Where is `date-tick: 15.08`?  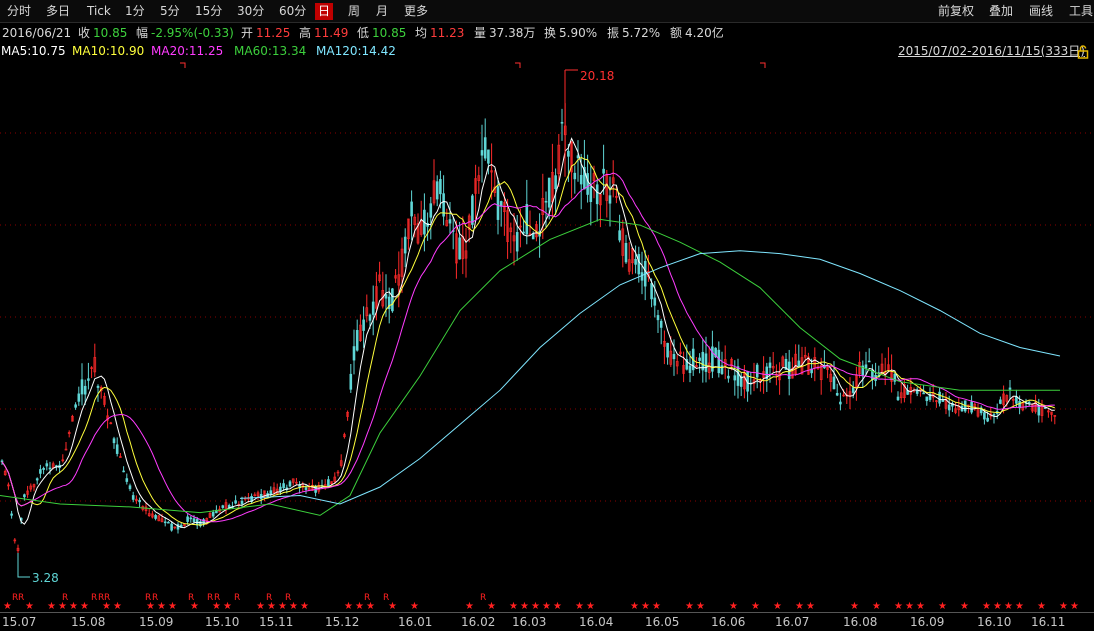
date-tick: 15.08 is located at coordinates (88, 622).